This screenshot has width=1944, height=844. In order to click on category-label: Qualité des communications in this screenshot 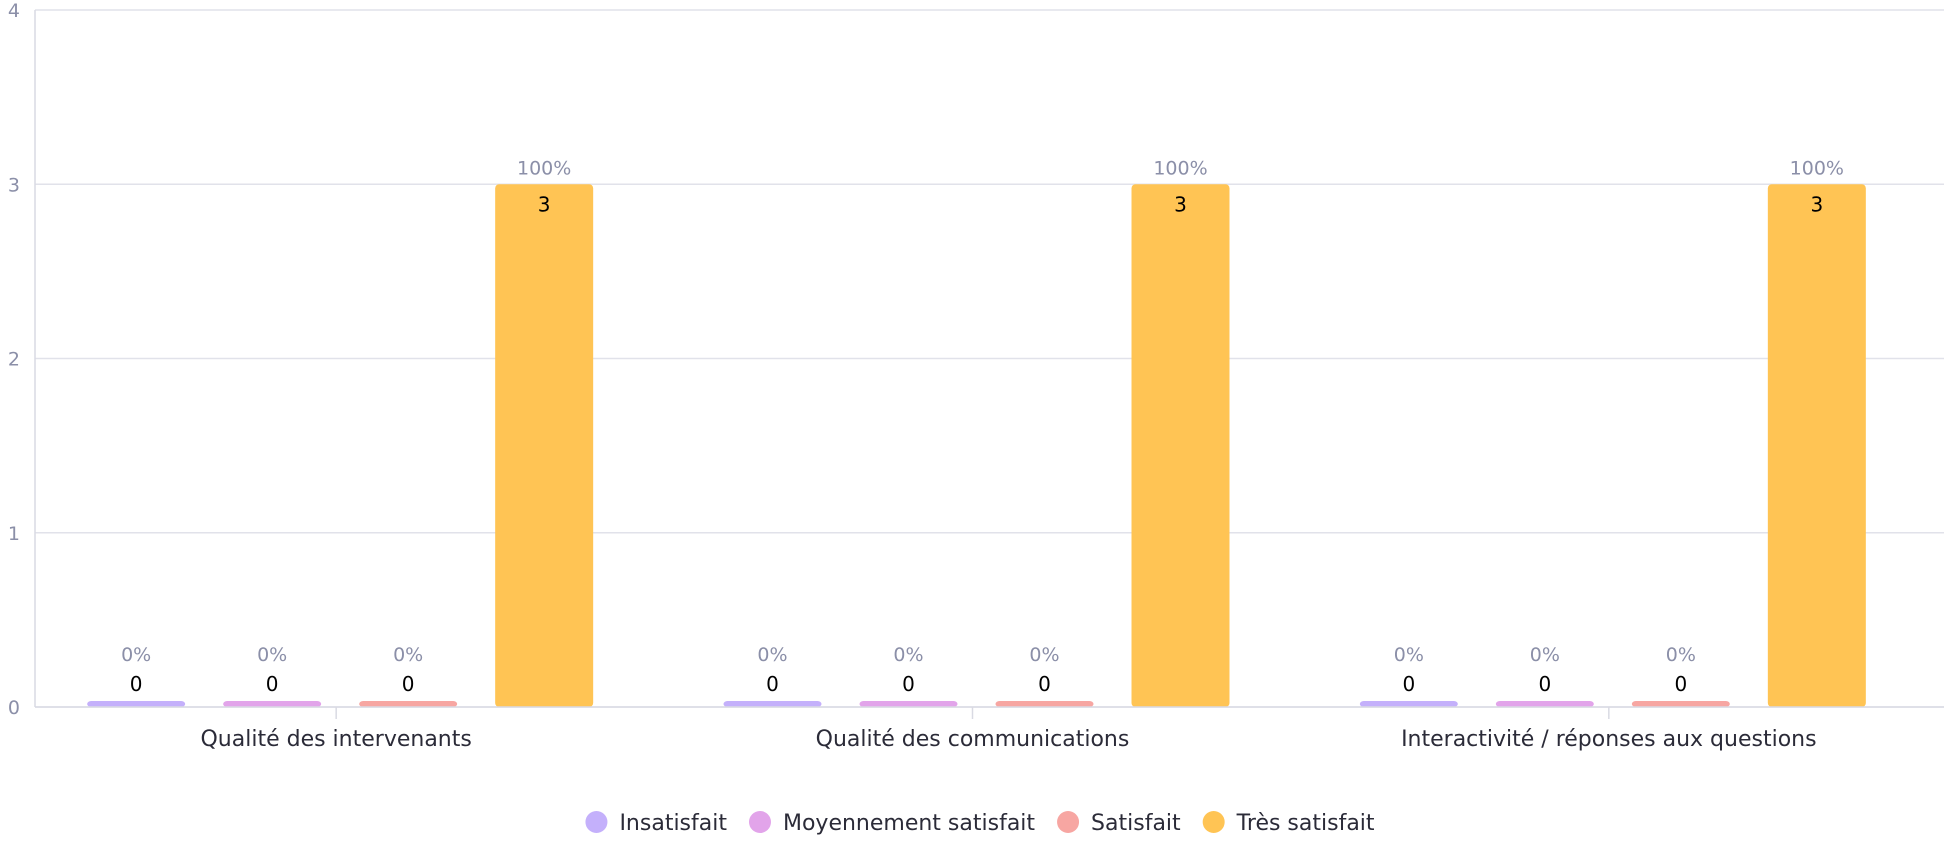, I will do `click(973, 739)`.